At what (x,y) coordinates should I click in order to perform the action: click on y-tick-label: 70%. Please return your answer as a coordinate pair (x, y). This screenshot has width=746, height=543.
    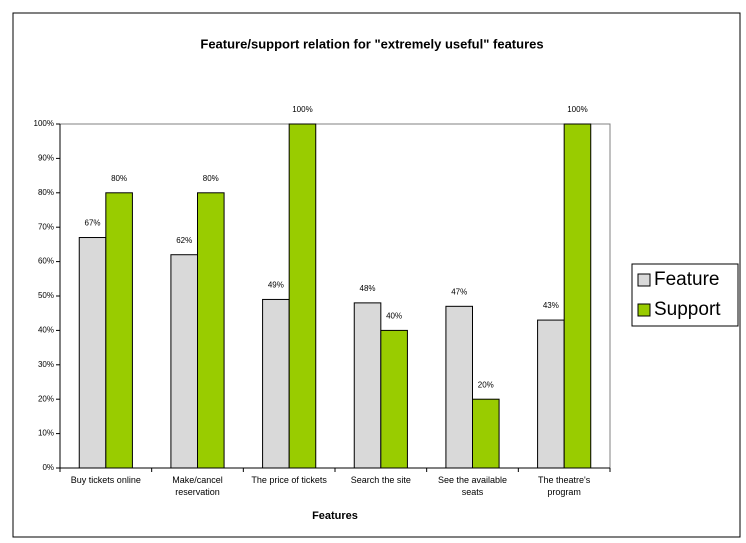
    Looking at the image, I should click on (46, 226).